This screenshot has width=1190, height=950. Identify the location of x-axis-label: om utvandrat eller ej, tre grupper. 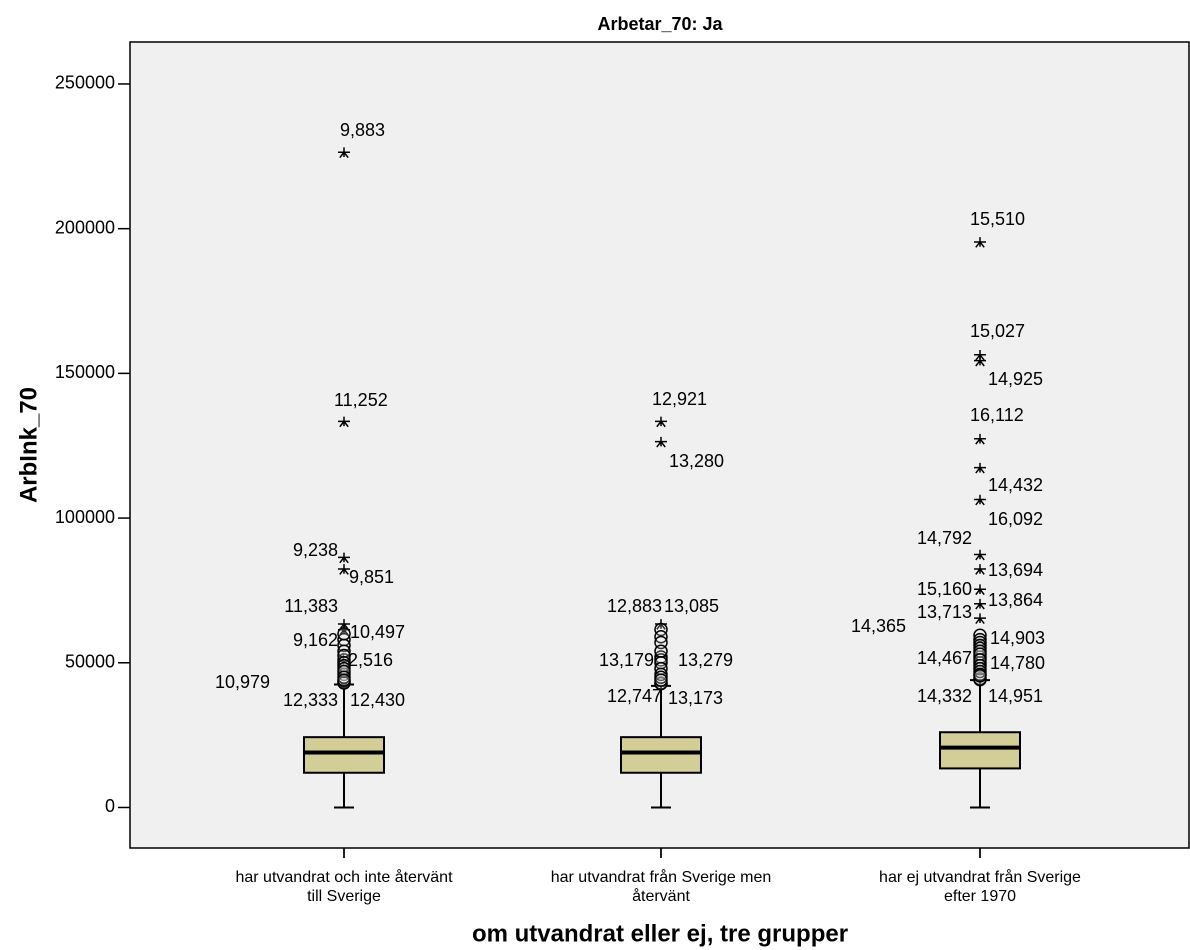
(660, 933).